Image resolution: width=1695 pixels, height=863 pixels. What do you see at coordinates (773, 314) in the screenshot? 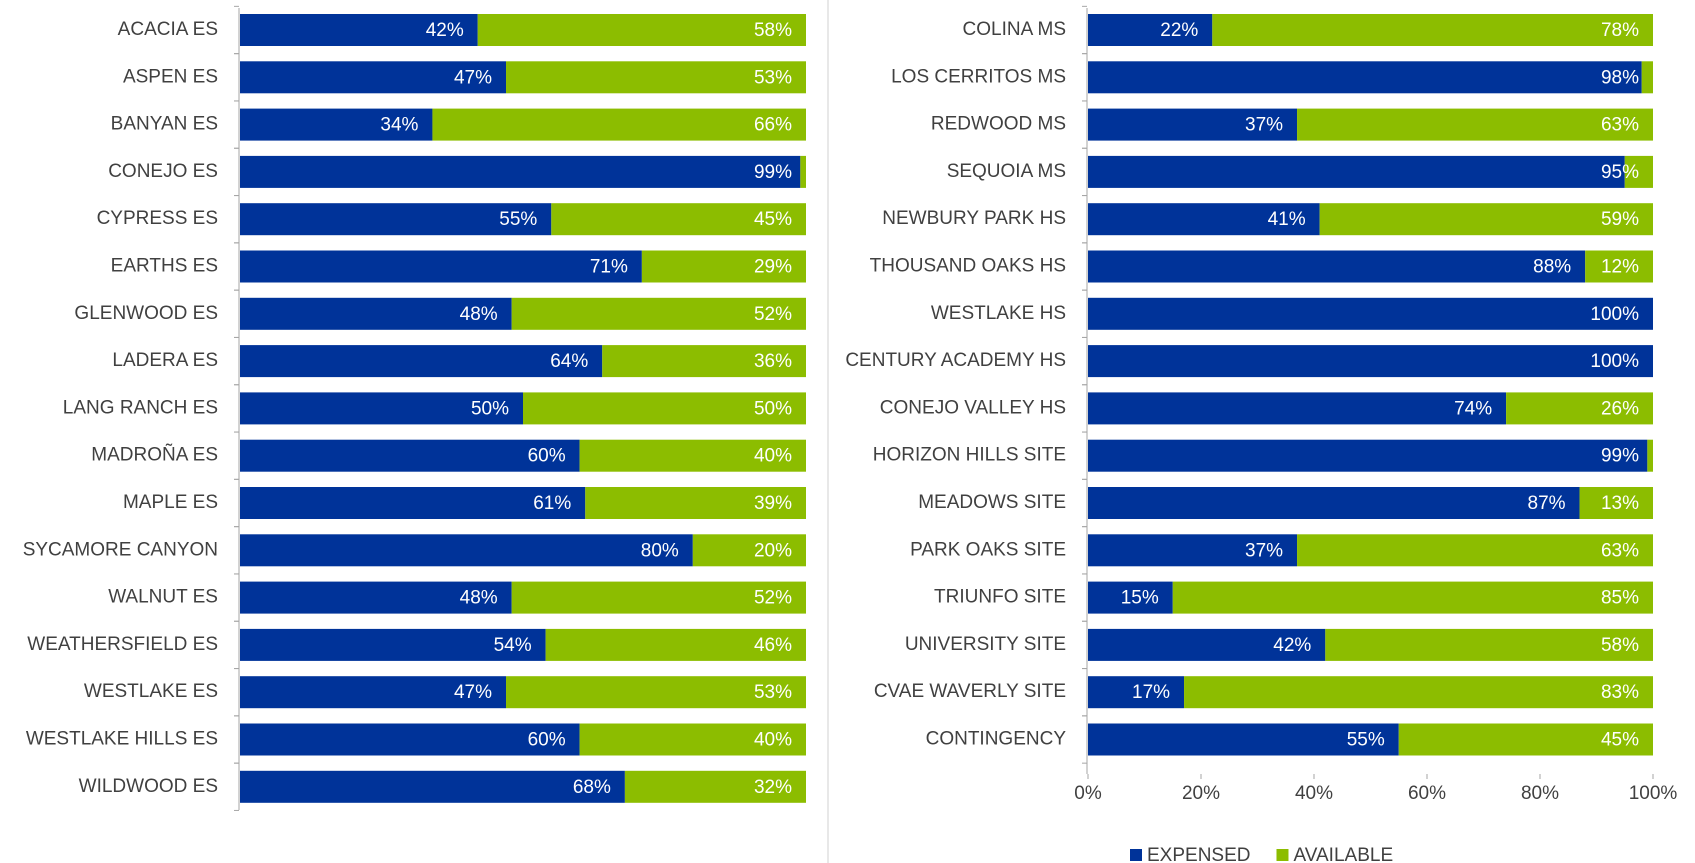
I see `data-label: 52%` at bounding box center [773, 314].